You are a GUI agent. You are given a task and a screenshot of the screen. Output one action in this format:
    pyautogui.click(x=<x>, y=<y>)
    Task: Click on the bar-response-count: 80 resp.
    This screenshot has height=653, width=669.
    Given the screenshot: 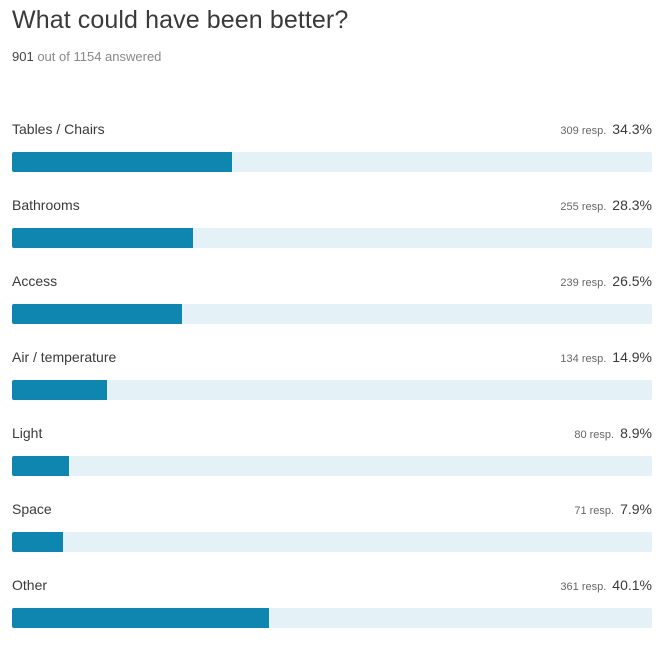 What is the action you would take?
    pyautogui.click(x=594, y=435)
    